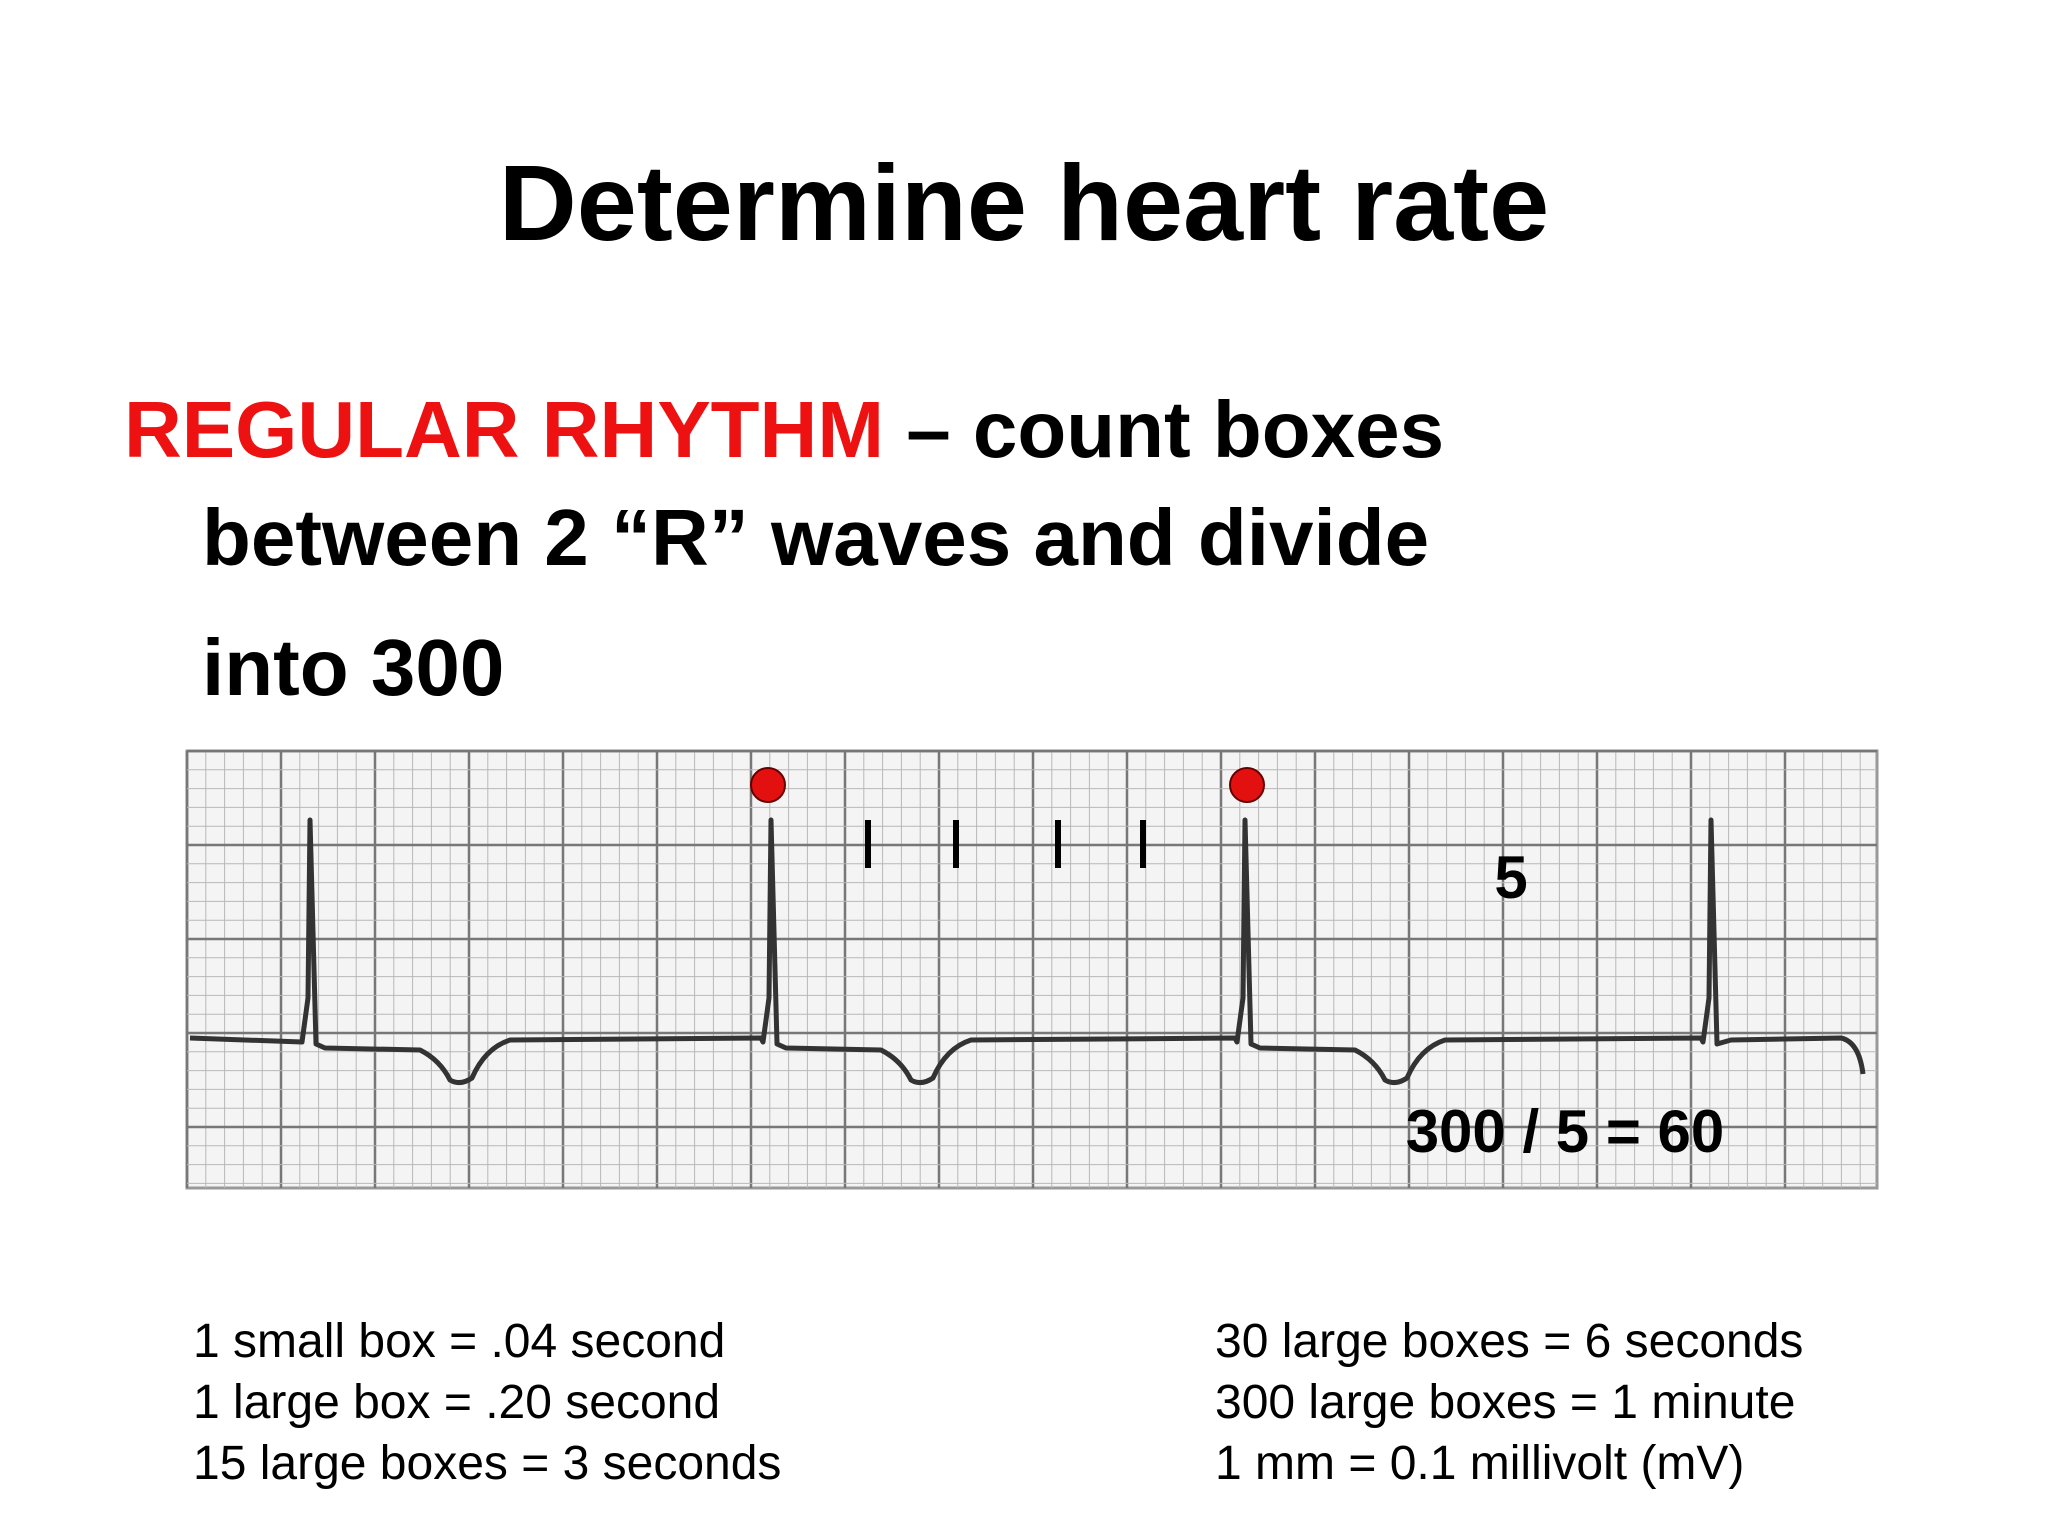 The height and width of the screenshot is (1536, 2048). I want to click on box-count: 5, so click(1510, 877).